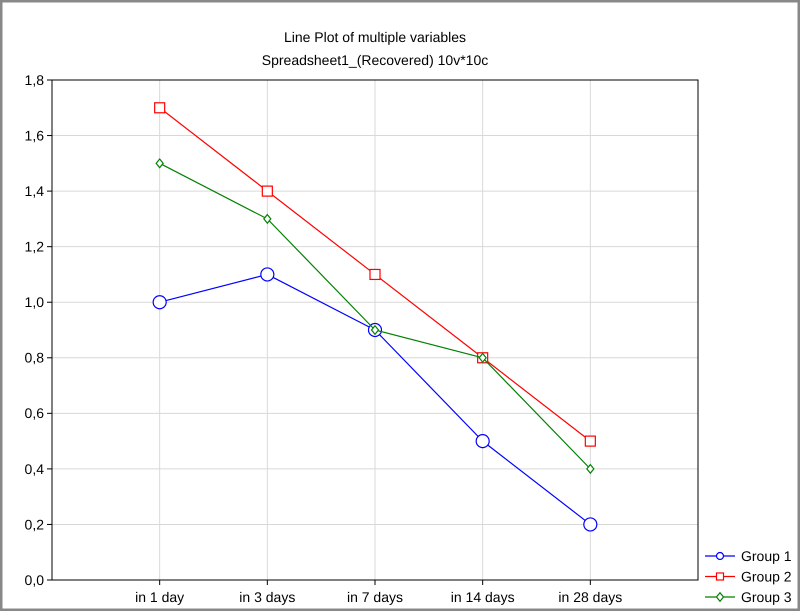 Image resolution: width=800 pixels, height=611 pixels. What do you see at coordinates (766, 596) in the screenshot?
I see `legend-label: Group 3` at bounding box center [766, 596].